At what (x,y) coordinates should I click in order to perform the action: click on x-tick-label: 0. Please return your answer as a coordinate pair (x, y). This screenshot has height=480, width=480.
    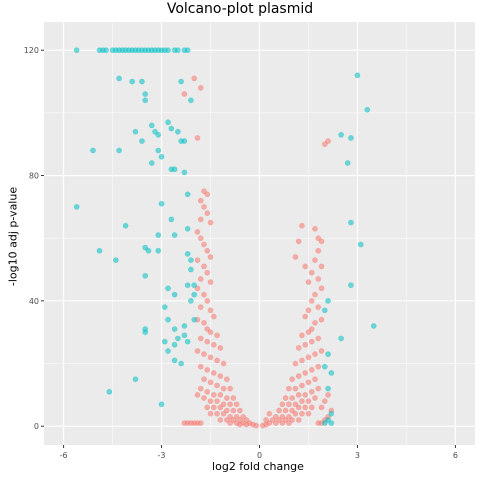
    Looking at the image, I should click on (259, 455).